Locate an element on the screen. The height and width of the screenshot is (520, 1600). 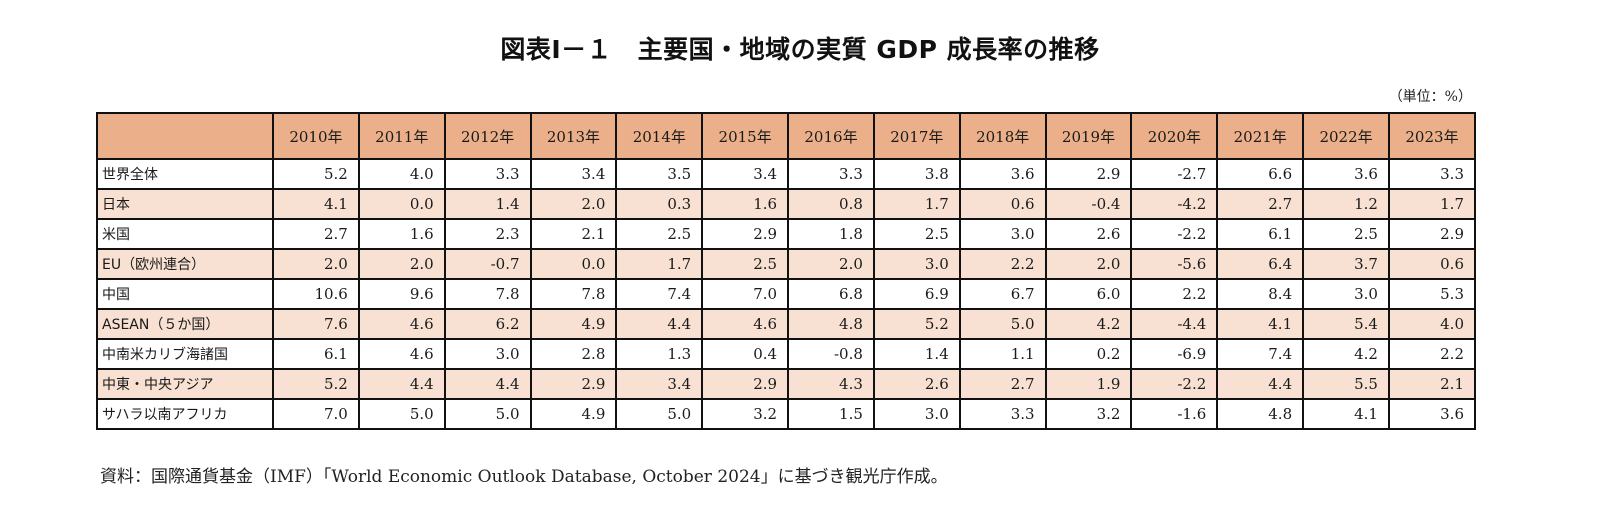
growth-value-cell: 1.8 is located at coordinates (831, 234).